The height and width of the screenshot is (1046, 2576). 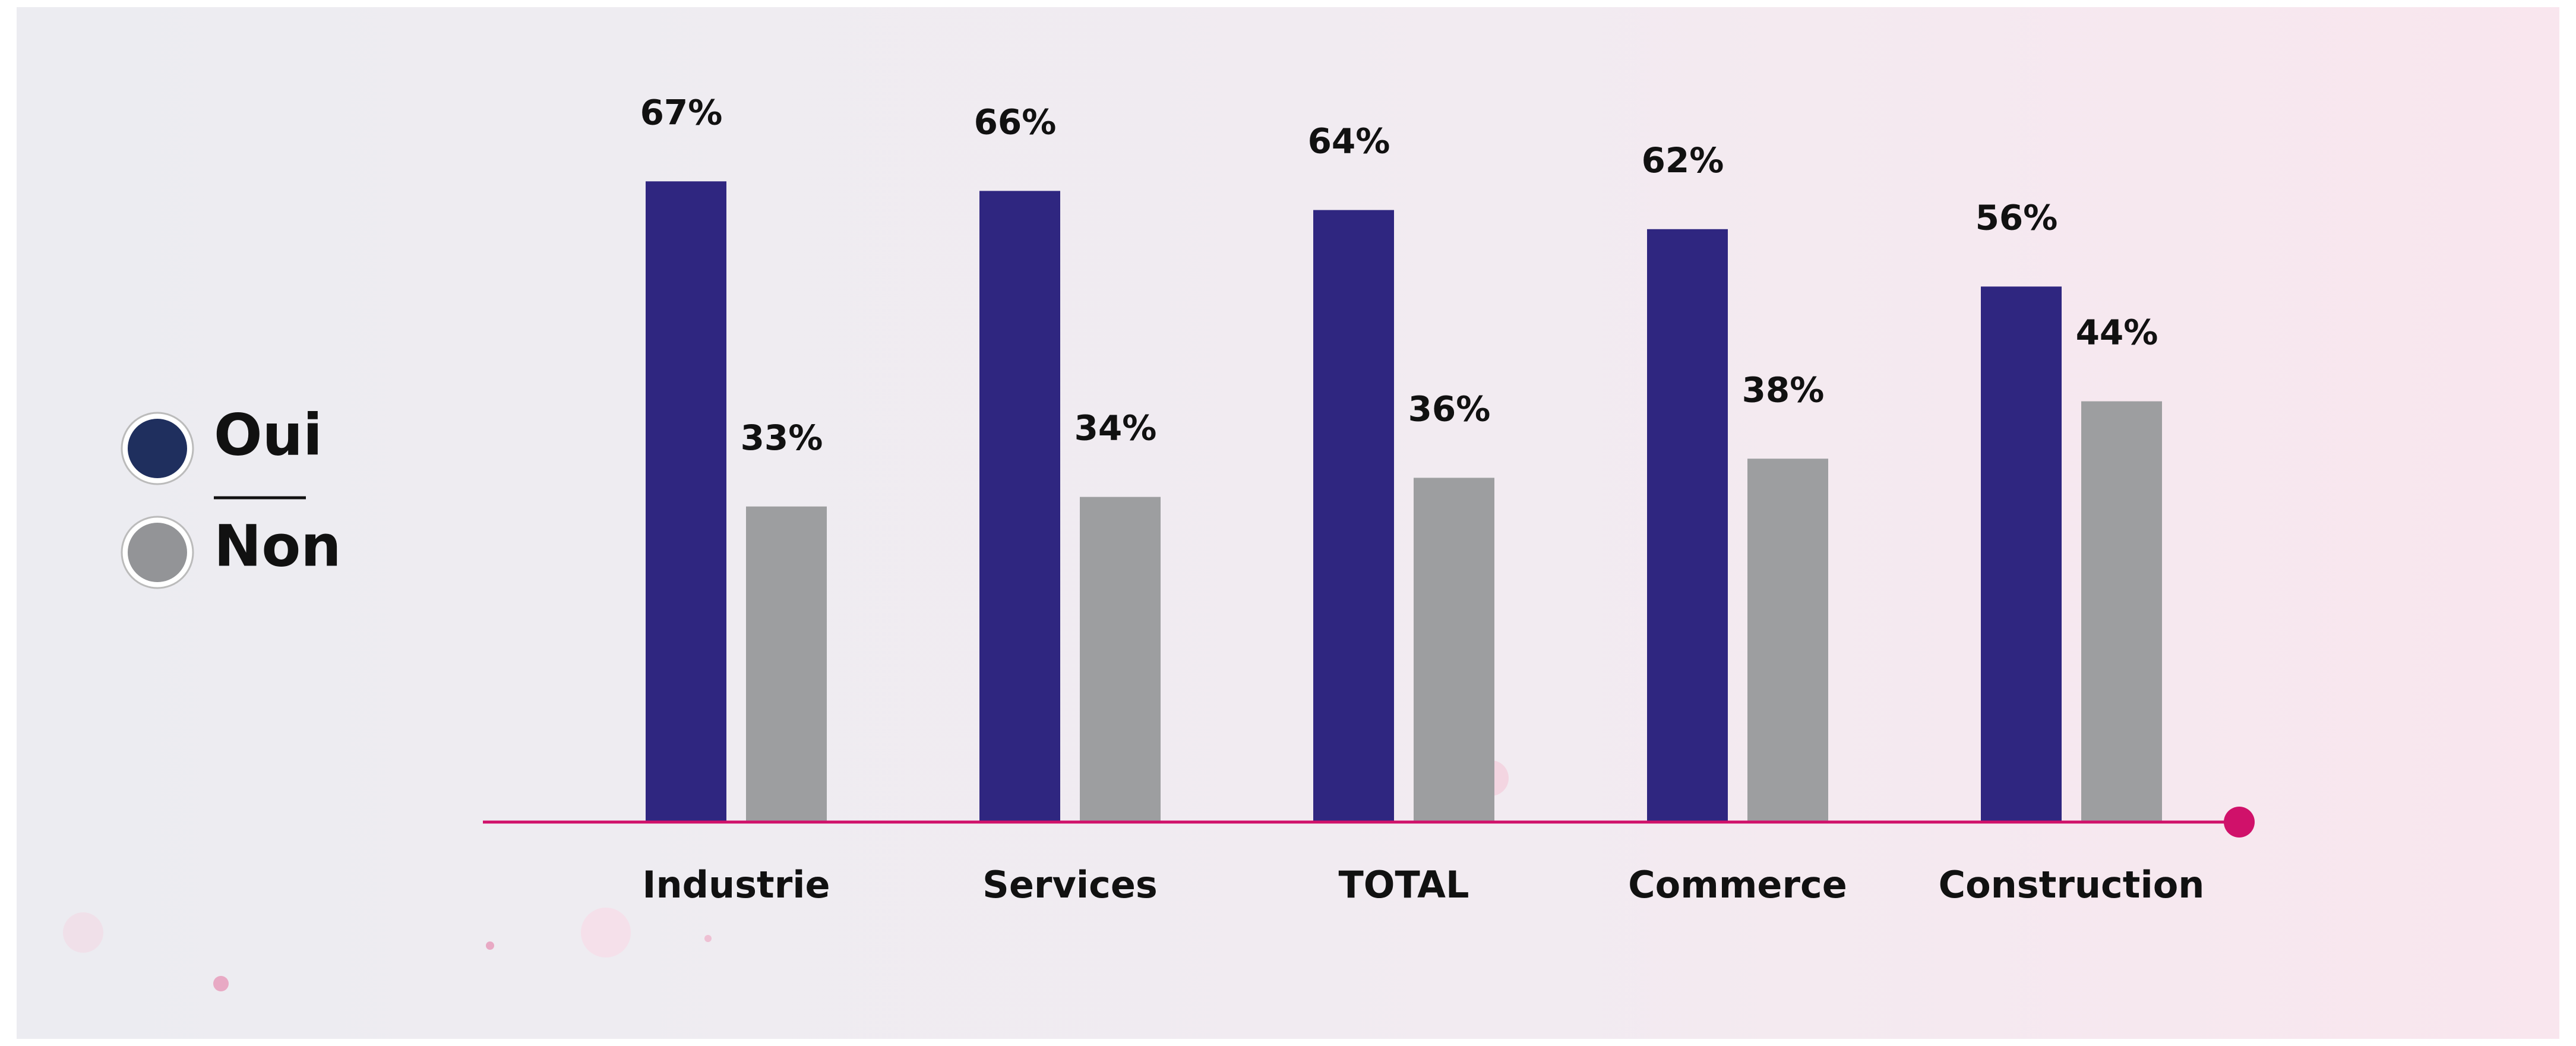 What do you see at coordinates (1015, 122) in the screenshot?
I see `value-label: 66%` at bounding box center [1015, 122].